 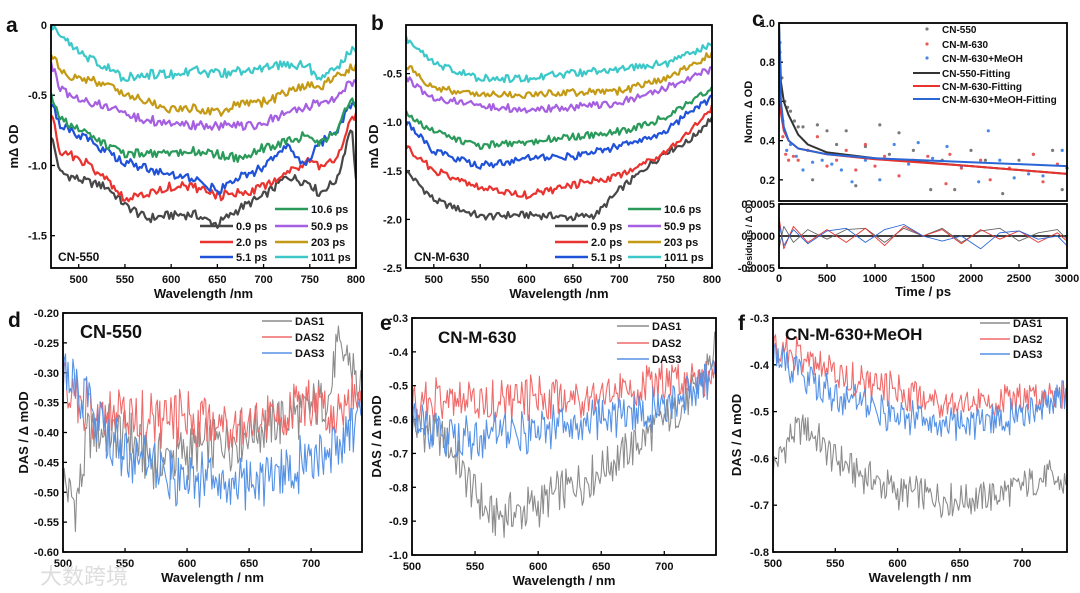 I want to click on y-tick-label: -0.8, so click(x=398, y=488).